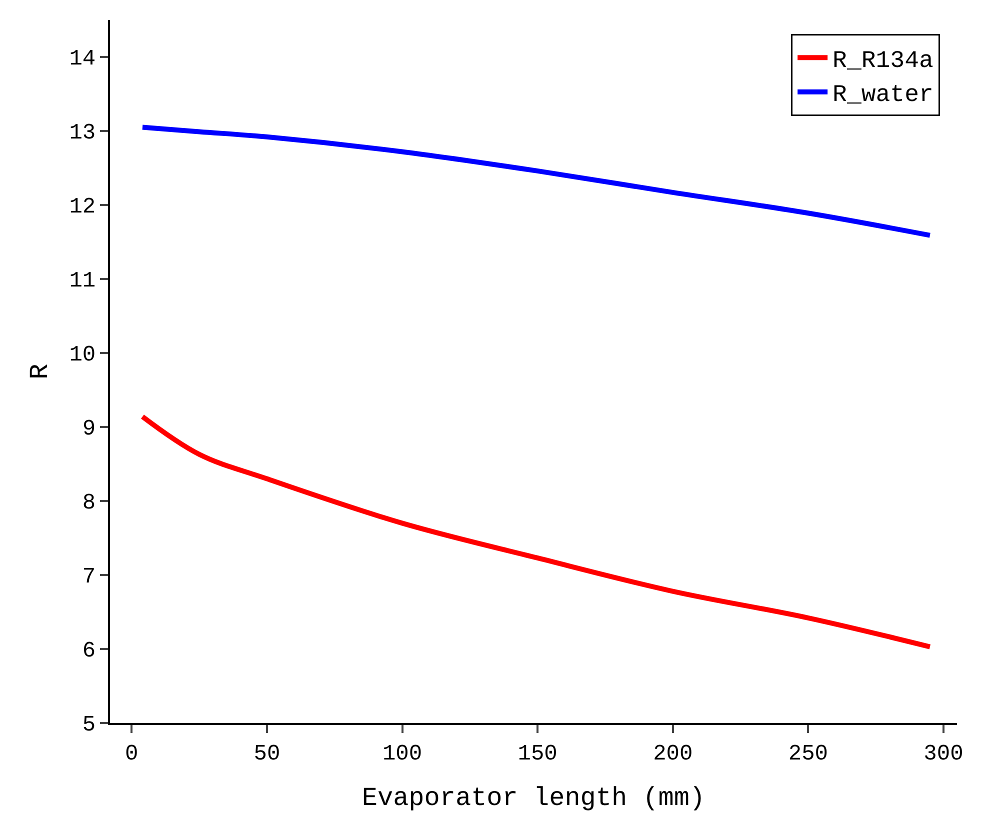 This screenshot has width=997, height=813. I want to click on x-tick-label: 150, so click(538, 753).